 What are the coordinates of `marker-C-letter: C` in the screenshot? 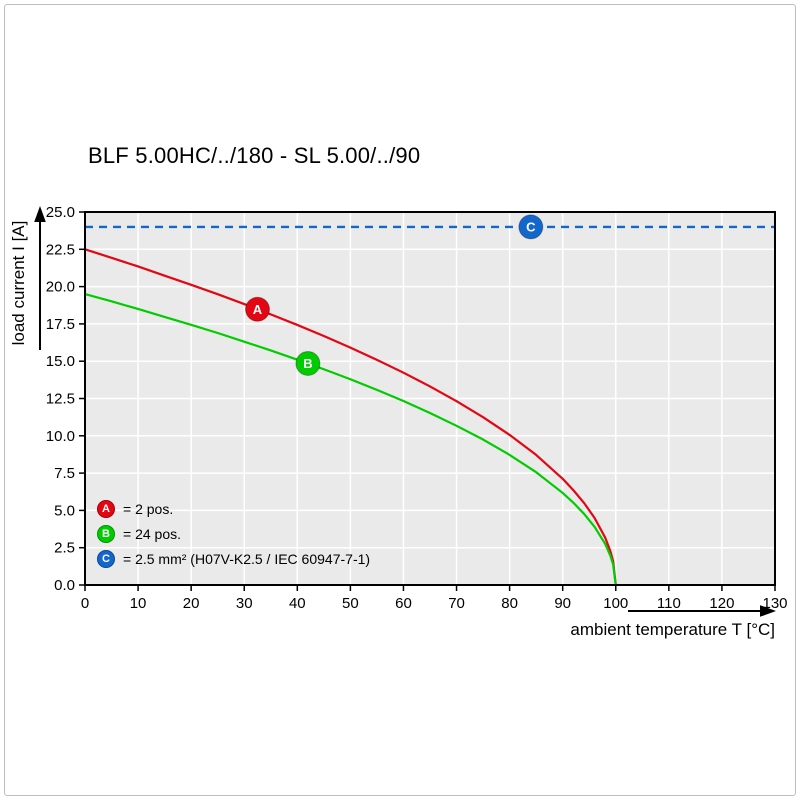 It's located at (531, 226).